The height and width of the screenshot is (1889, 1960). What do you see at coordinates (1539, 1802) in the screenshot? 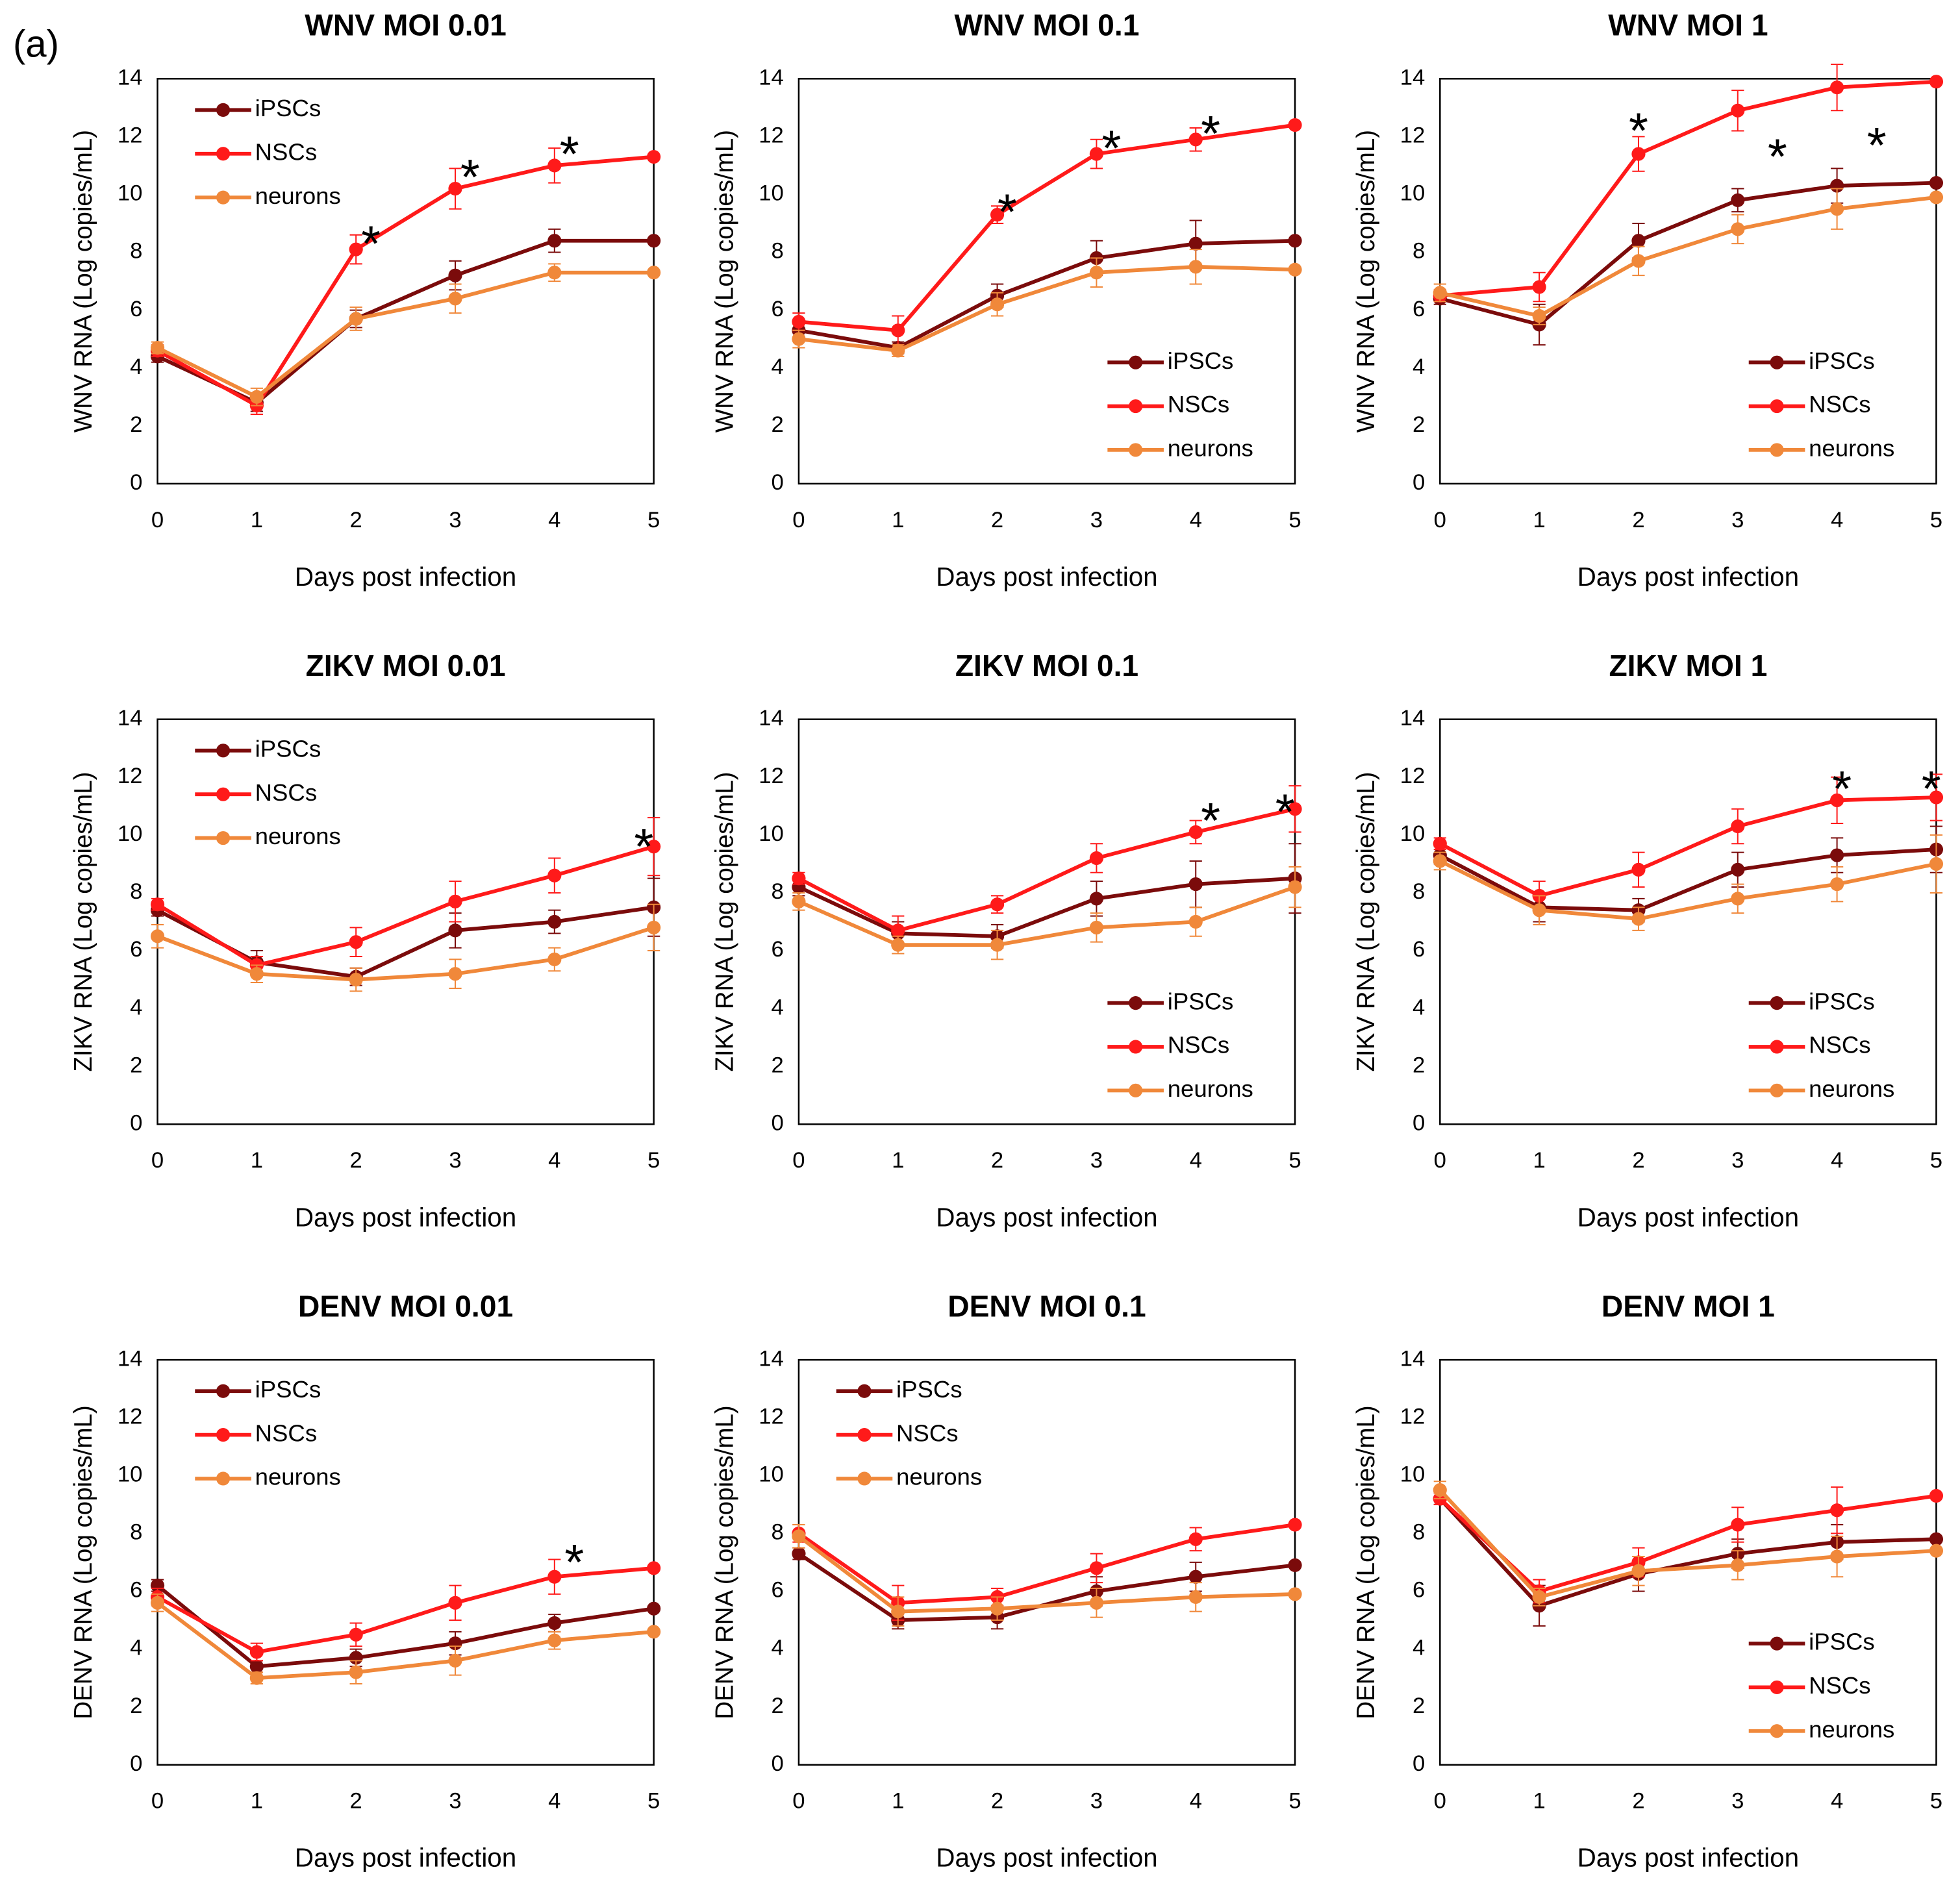
I see `x-tick-label: 1` at bounding box center [1539, 1802].